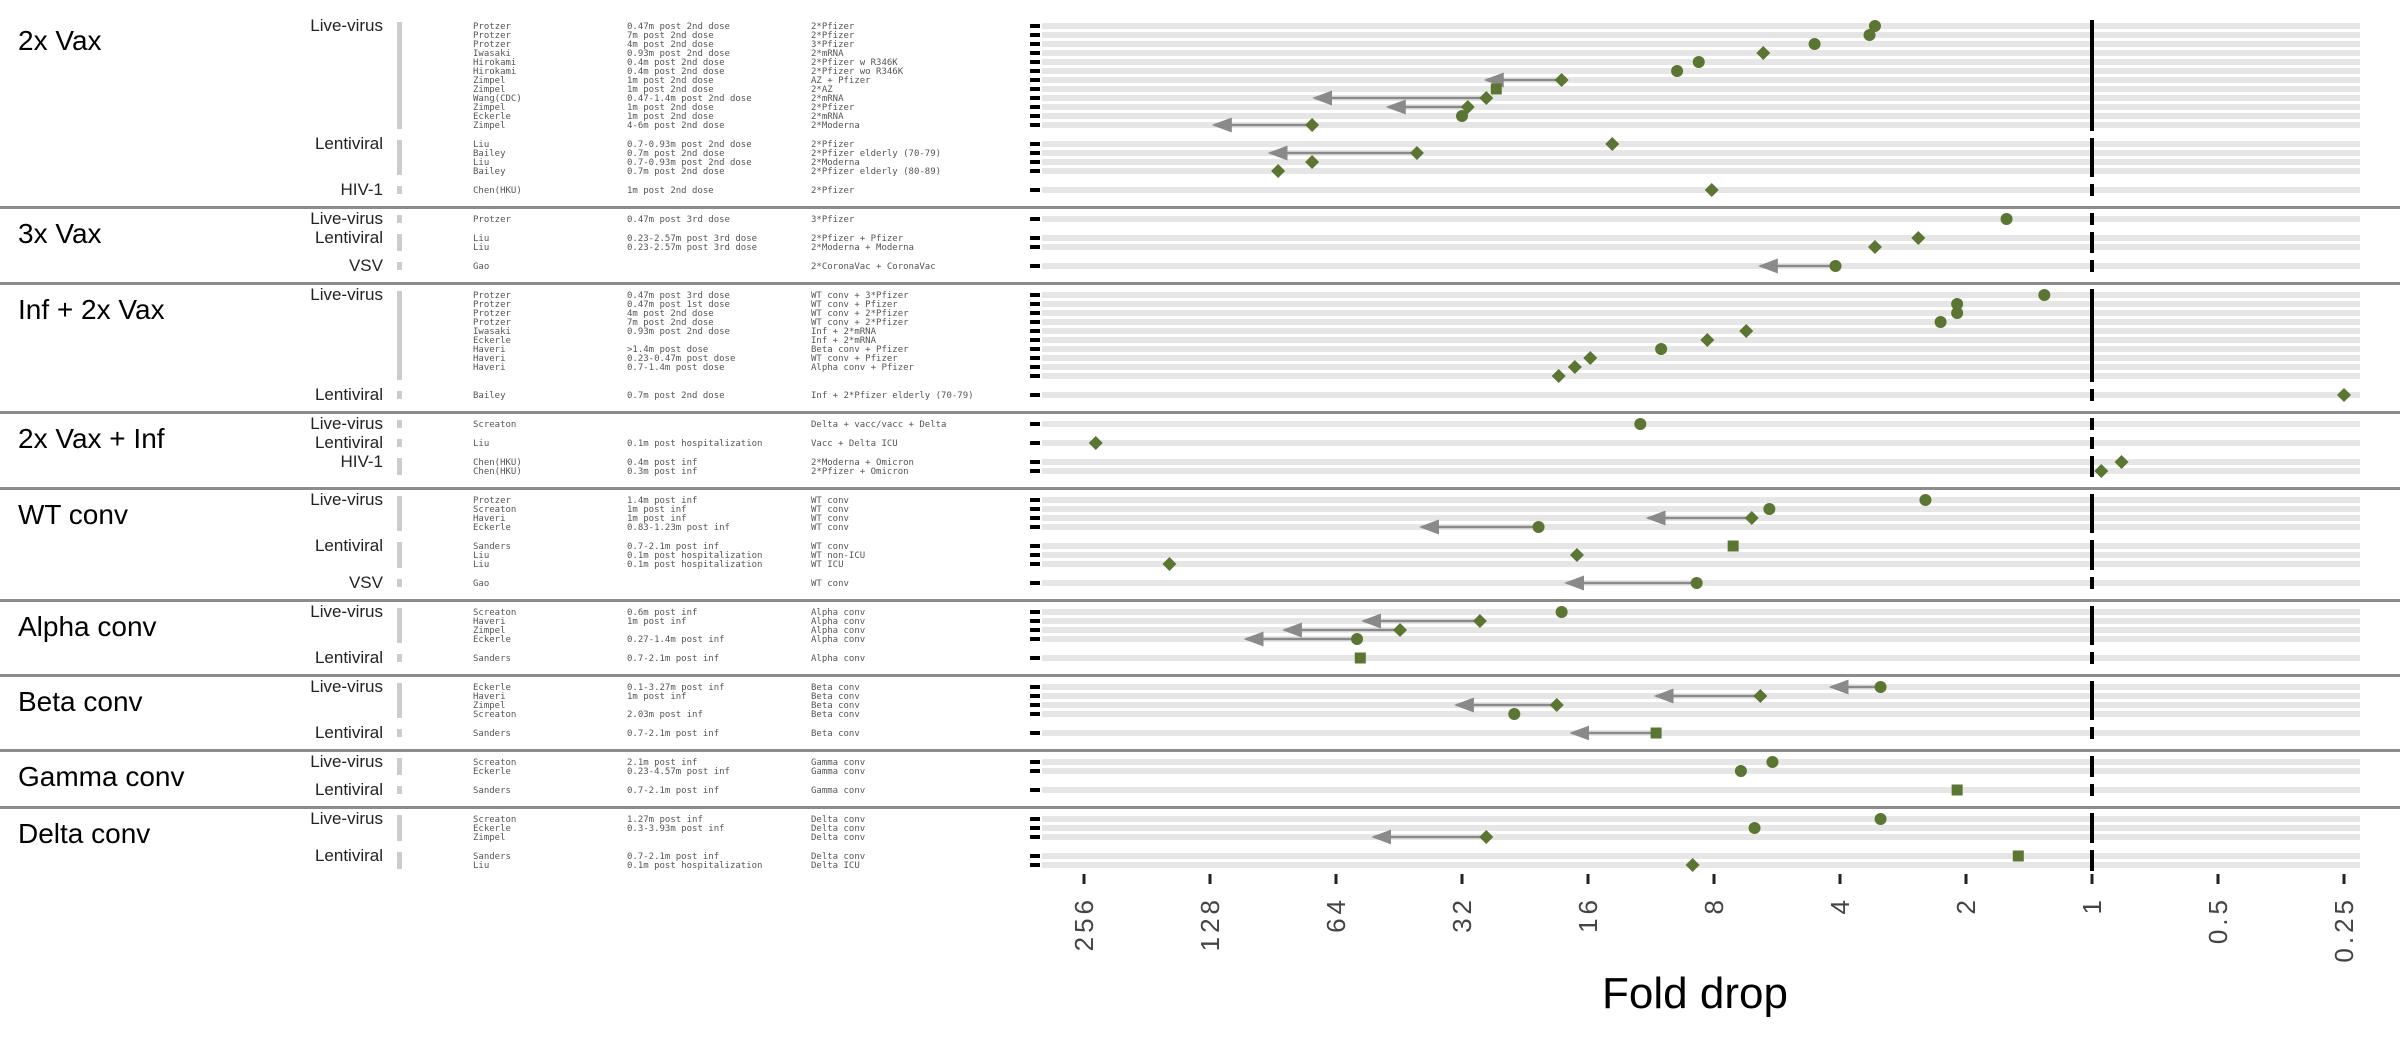 This screenshot has width=2400, height=1055. Describe the element at coordinates (860, 314) in the screenshot. I see `cohort-label: WT conv + 2*Pfizer` at that location.